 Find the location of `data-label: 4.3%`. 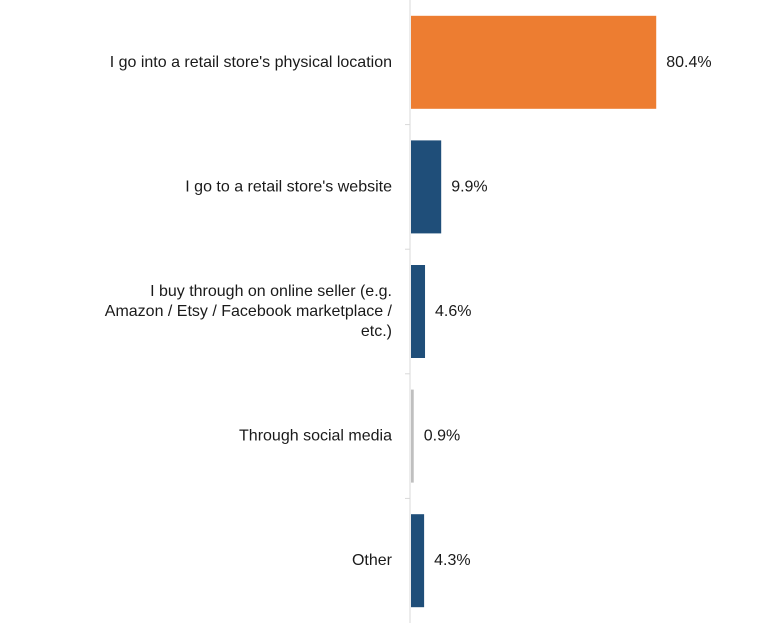

data-label: 4.3% is located at coordinates (452, 560).